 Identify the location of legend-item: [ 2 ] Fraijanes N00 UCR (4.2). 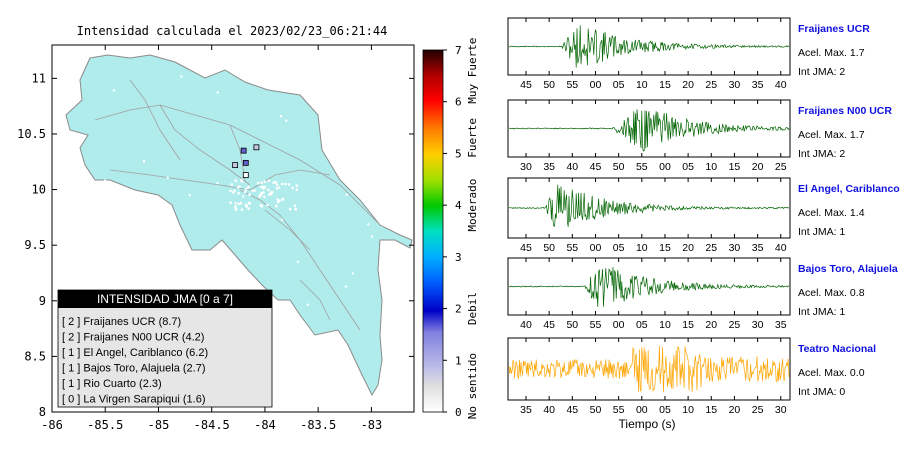
(133, 338).